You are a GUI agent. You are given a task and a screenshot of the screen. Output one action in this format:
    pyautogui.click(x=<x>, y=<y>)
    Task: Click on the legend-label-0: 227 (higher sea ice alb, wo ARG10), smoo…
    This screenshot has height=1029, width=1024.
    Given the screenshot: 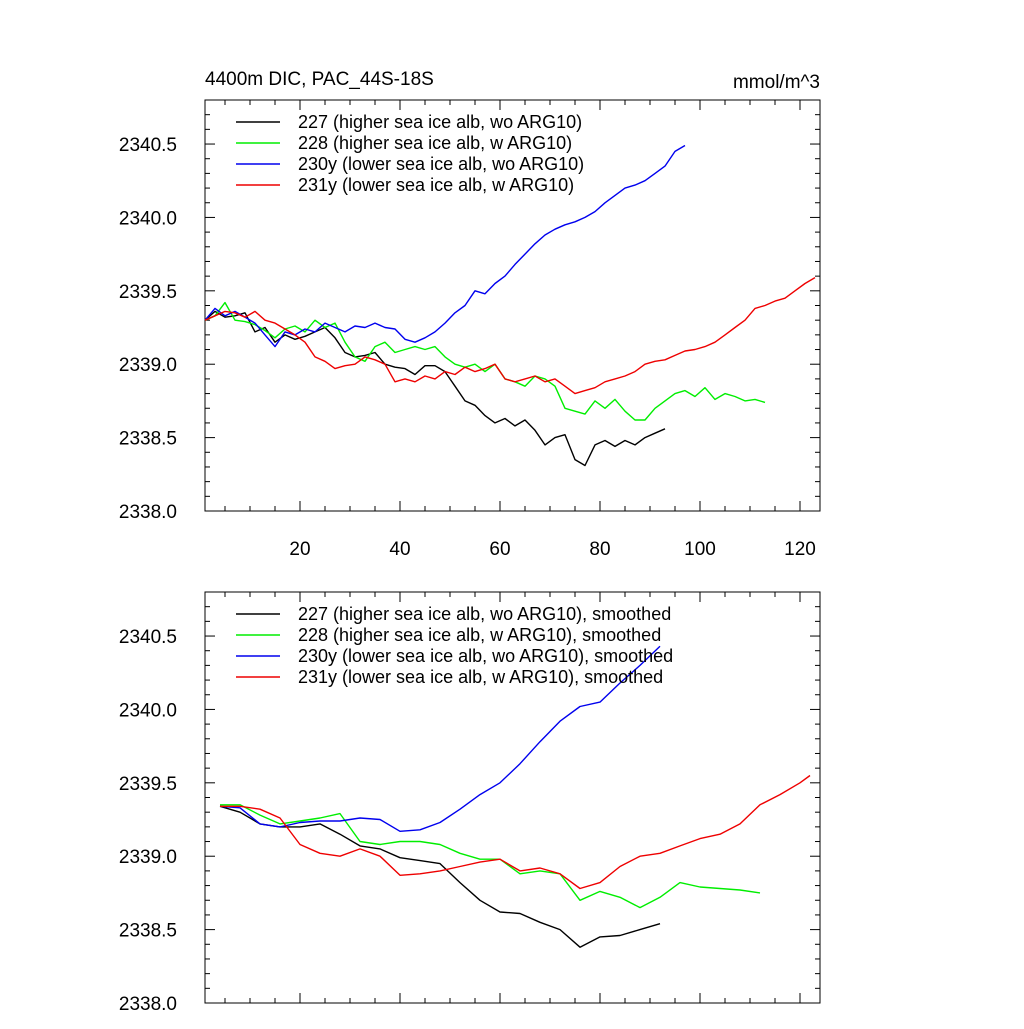 What is the action you would take?
    pyautogui.click(x=484, y=614)
    